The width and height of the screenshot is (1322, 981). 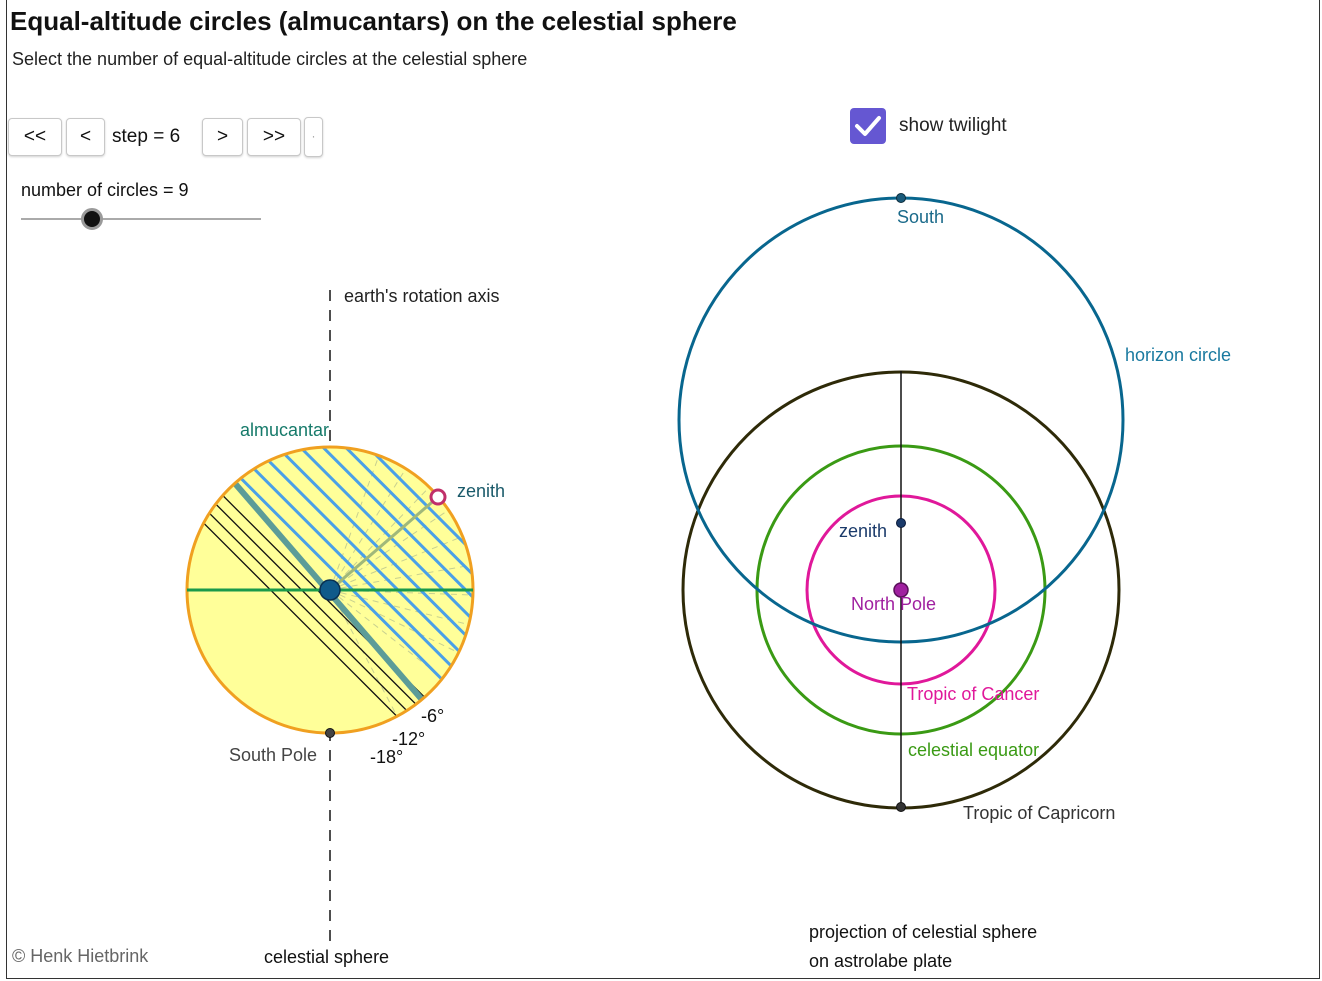 What do you see at coordinates (408, 739) in the screenshot?
I see `degree-12-label: -12°` at bounding box center [408, 739].